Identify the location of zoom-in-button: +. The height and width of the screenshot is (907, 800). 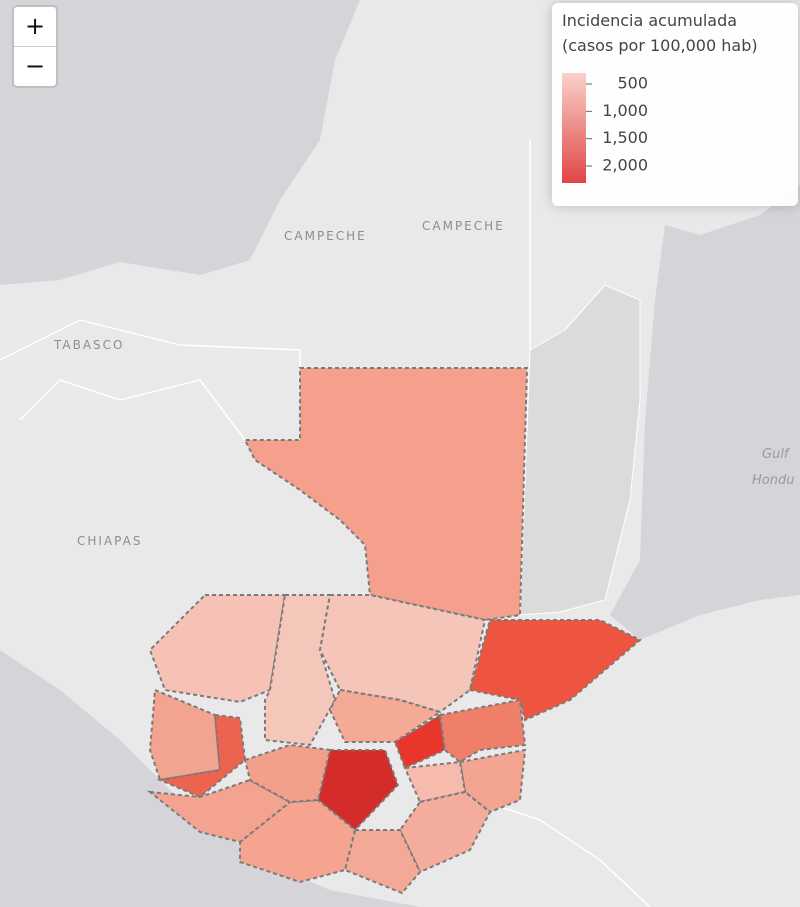
(35, 26).